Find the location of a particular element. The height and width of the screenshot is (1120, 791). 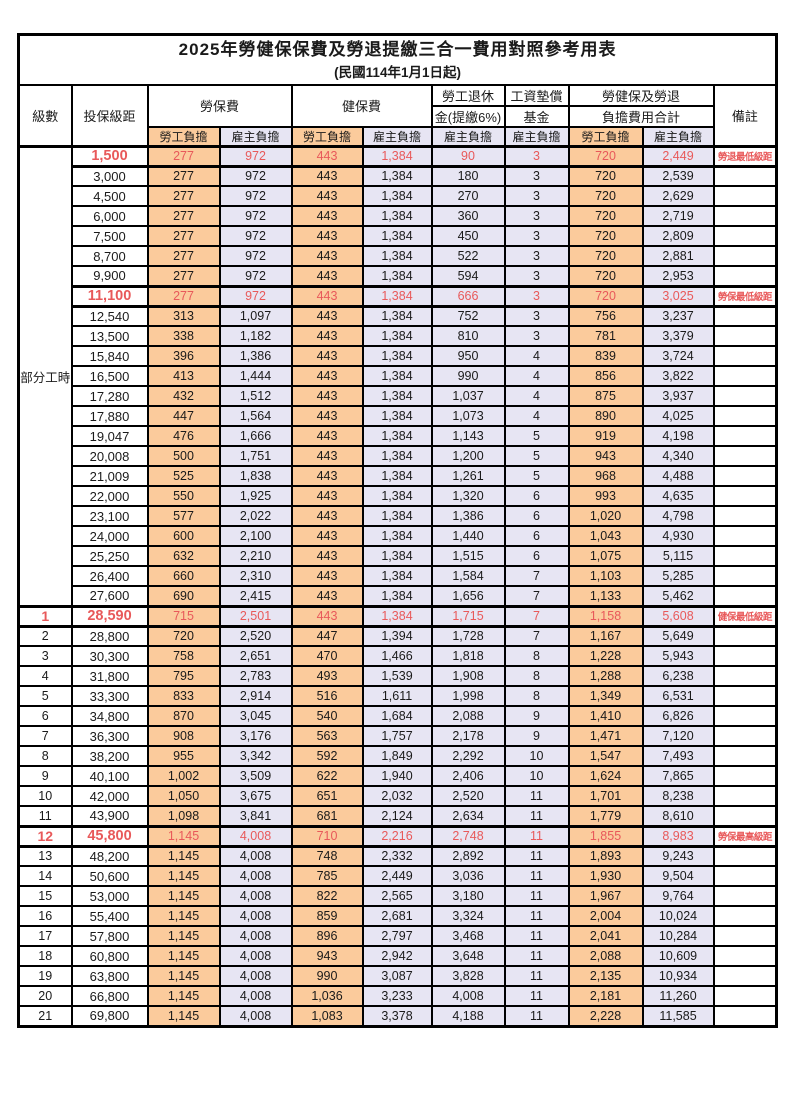

level-cell: 13 is located at coordinates (45, 856).